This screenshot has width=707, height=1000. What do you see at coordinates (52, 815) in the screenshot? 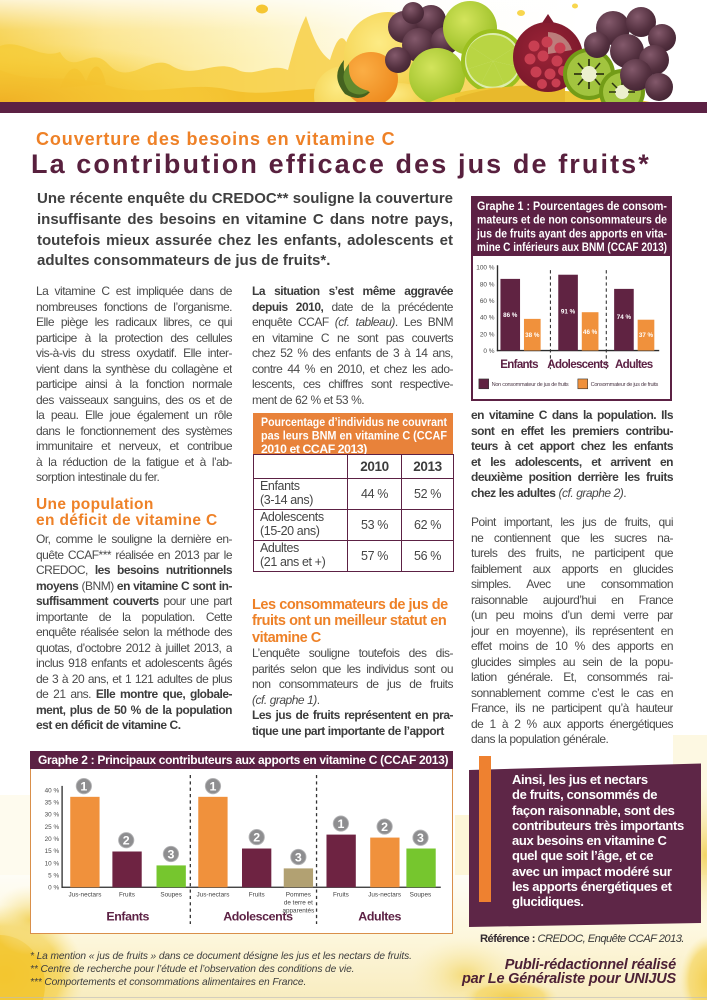
I see `svg-text: 30 %` at bounding box center [52, 815].